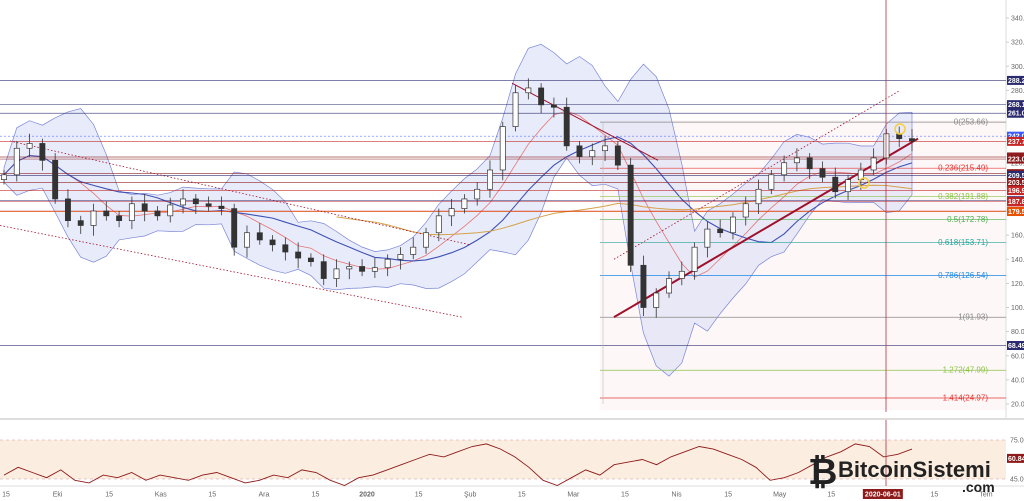  What do you see at coordinates (1017, 480) in the screenshot?
I see `rsi-tick-label: 45.0000` at bounding box center [1017, 480].